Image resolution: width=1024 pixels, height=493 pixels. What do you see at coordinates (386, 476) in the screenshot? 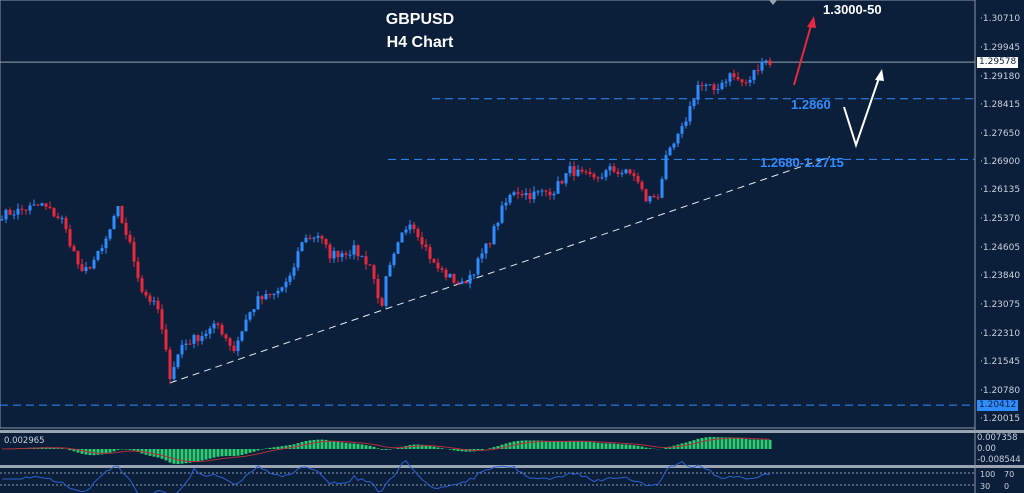
I see `rsi-line` at bounding box center [386, 476].